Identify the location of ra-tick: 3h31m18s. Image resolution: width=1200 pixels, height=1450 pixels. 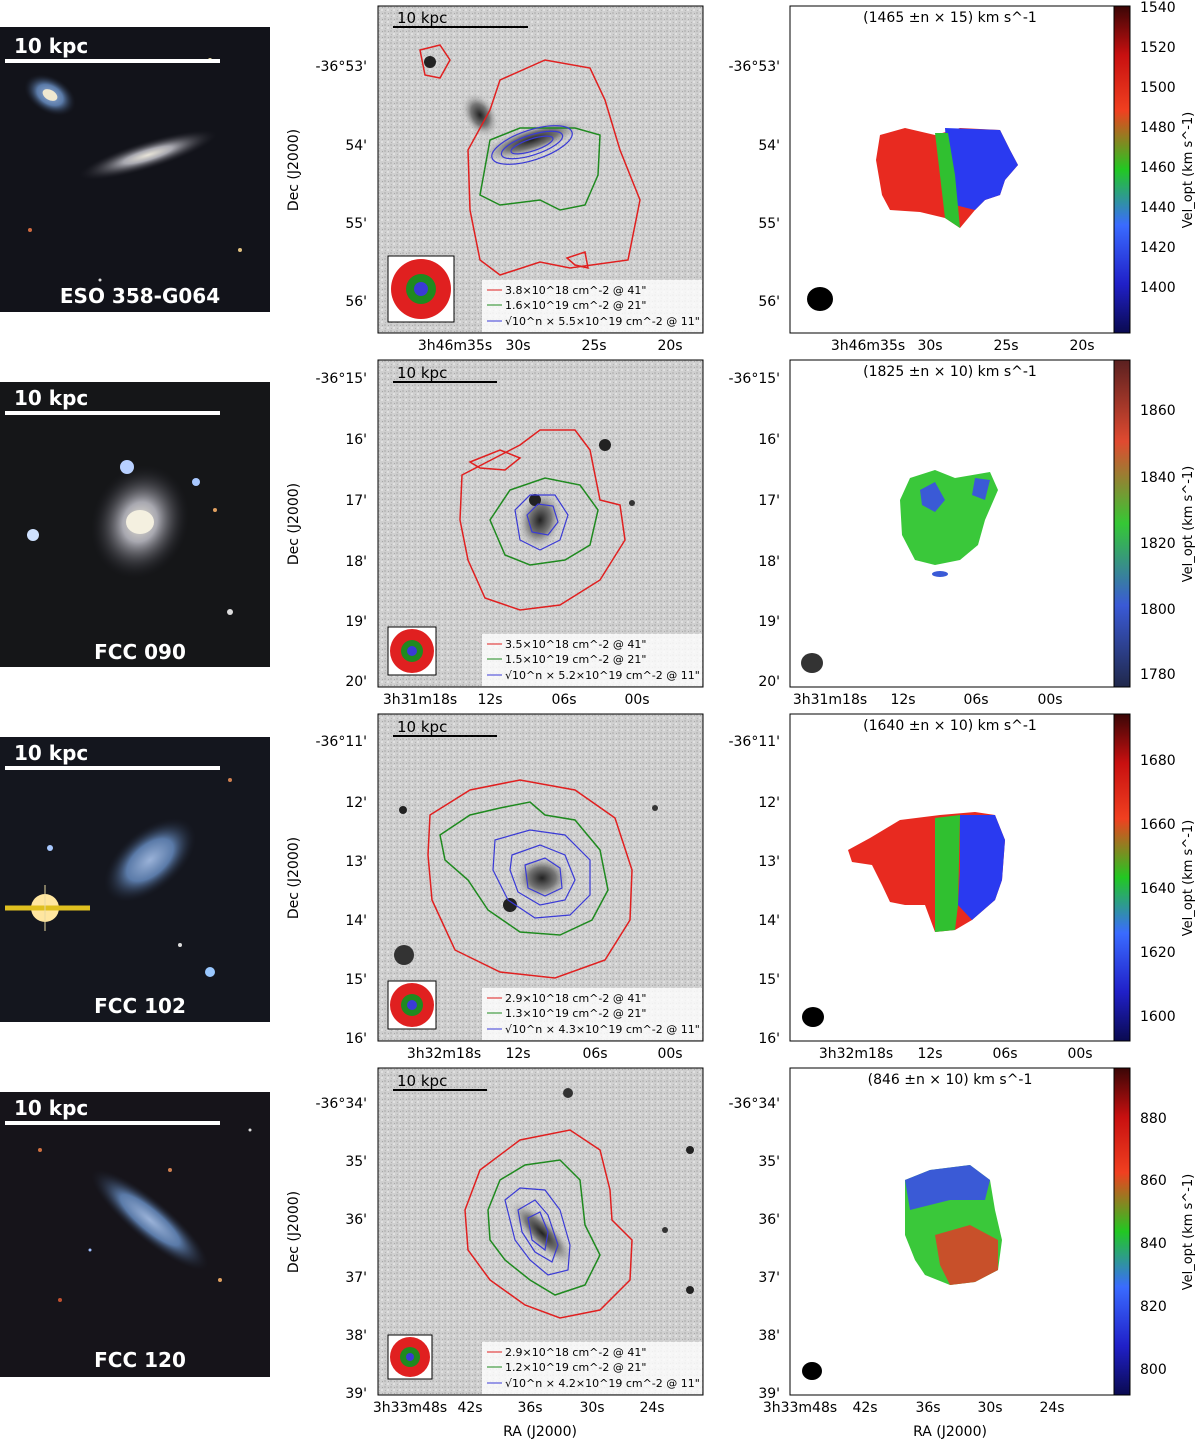
(830, 700).